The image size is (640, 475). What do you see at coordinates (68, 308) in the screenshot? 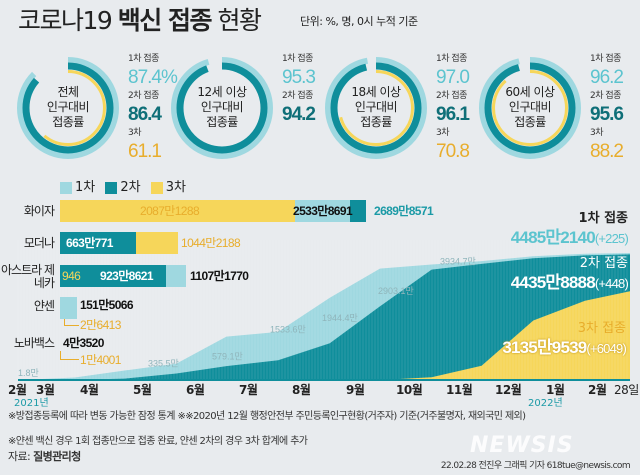
I see `janssen-dose1-bar` at bounding box center [68, 308].